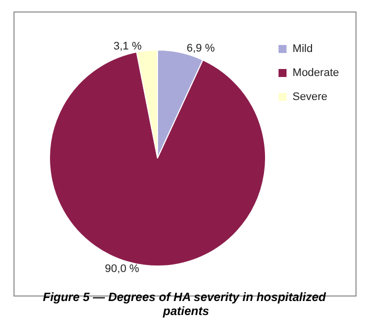 The width and height of the screenshot is (372, 335). Describe the element at coordinates (310, 97) in the screenshot. I see `legend-label: Severe` at that location.